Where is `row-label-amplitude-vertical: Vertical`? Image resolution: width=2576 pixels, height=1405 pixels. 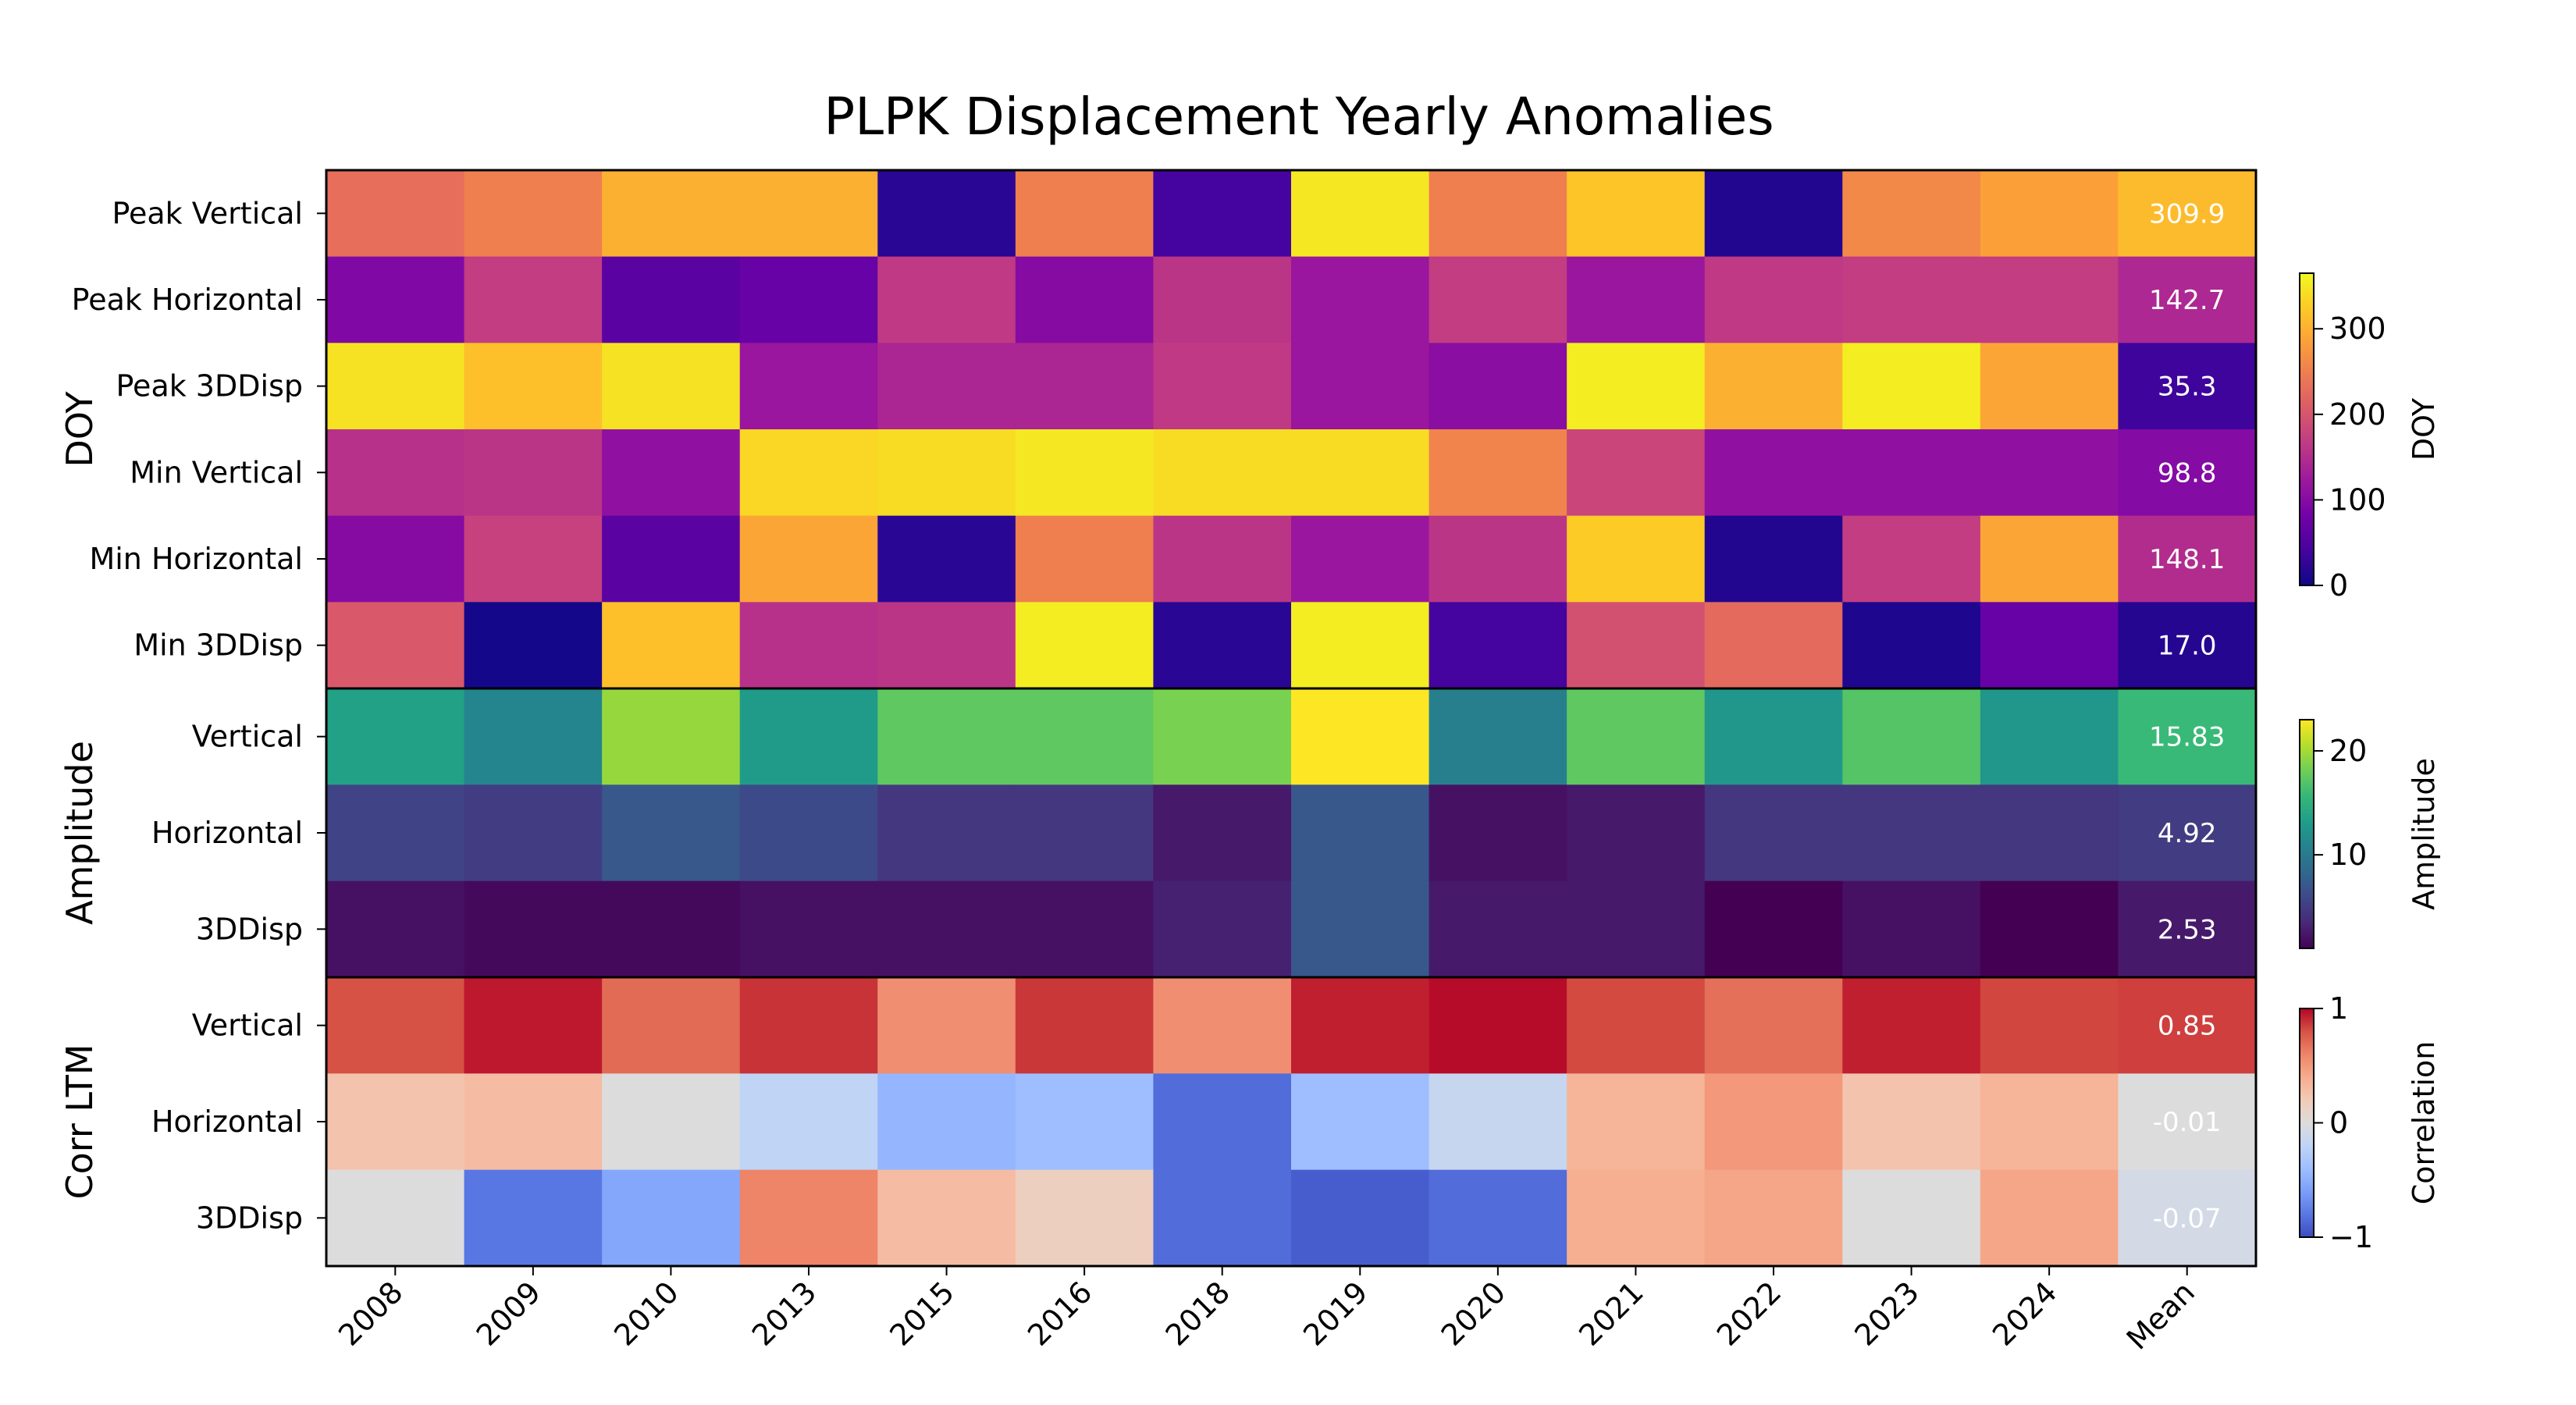
row-label-amplitude-vertical: Vertical is located at coordinates (247, 737).